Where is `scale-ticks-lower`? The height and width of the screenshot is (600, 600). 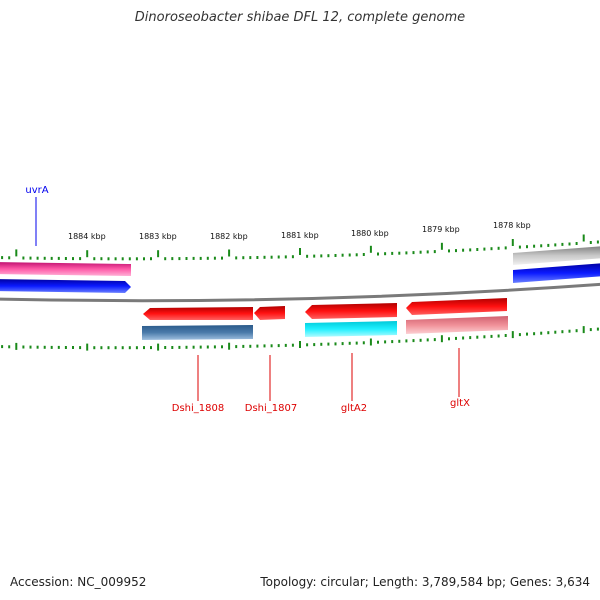 scale-ticks-lower is located at coordinates (300, 338).